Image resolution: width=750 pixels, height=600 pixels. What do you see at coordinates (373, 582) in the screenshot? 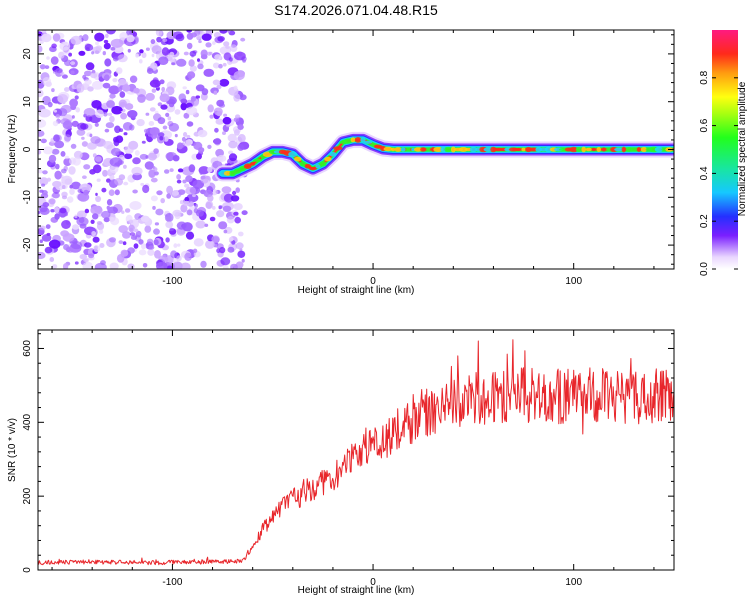
I see `snr-xtick-label: 0` at bounding box center [373, 582].